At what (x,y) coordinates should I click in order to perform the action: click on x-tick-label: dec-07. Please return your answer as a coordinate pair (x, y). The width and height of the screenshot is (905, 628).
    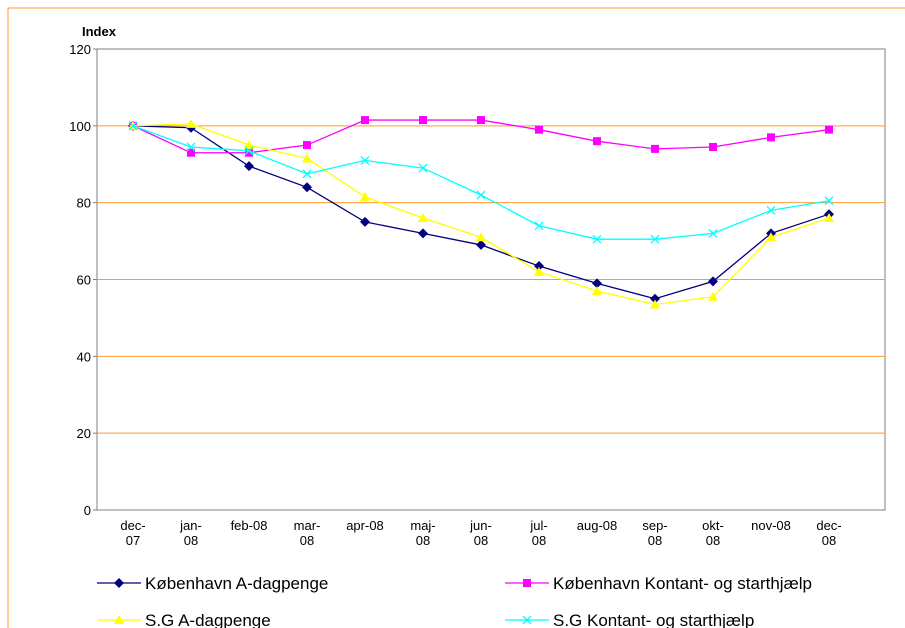
    Looking at the image, I should click on (132, 533).